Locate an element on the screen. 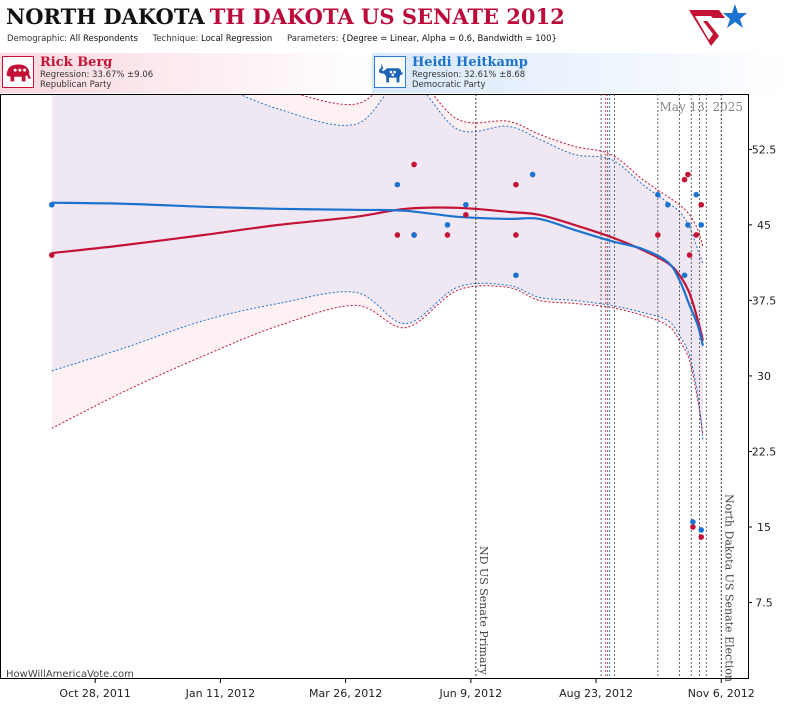 Image resolution: width=789 pixels, height=704 pixels. title-state: NORTH DAKOTA is located at coordinates (105, 16).